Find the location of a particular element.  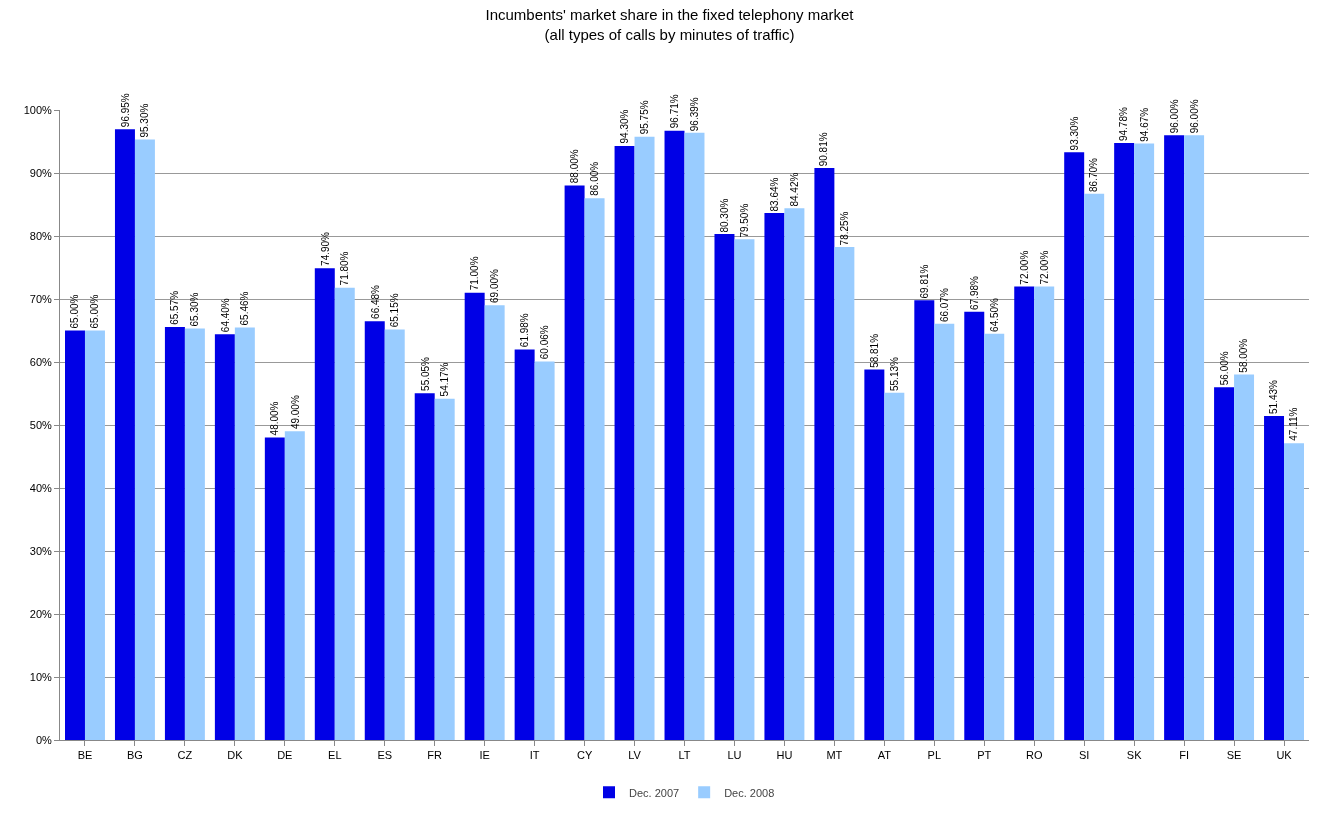

y-tick-label: 100% is located at coordinates (38, 109).